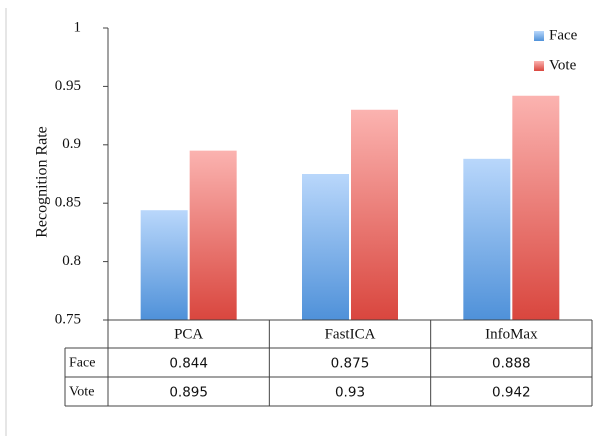 This screenshot has width=599, height=436. I want to click on legend-label-vote: Vote, so click(563, 65).